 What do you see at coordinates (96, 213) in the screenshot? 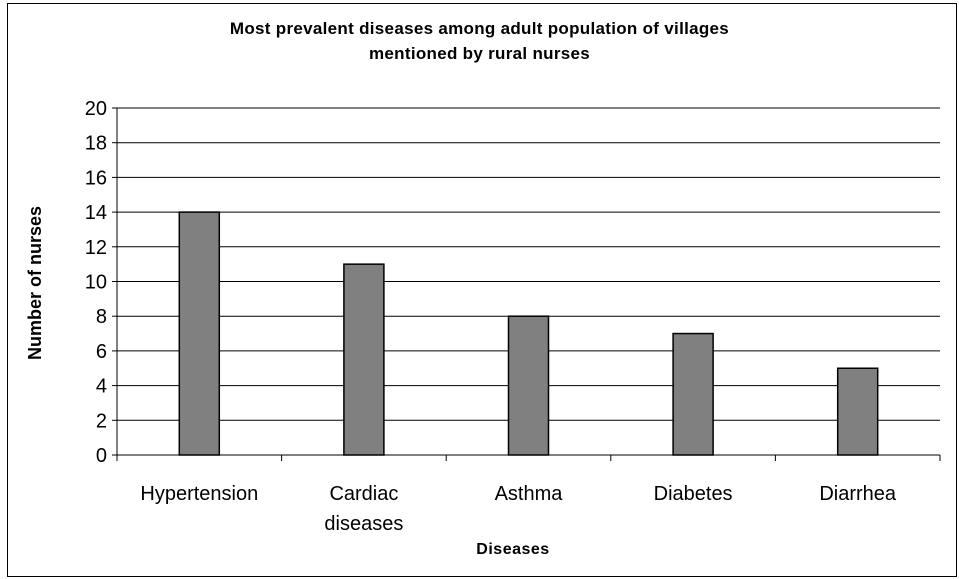
I see `y-tick-label: 14` at bounding box center [96, 213].